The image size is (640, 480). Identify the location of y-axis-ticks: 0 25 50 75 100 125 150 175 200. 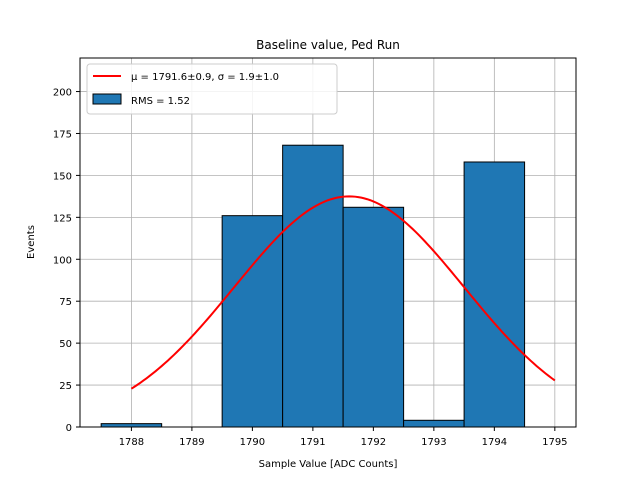
(66, 261).